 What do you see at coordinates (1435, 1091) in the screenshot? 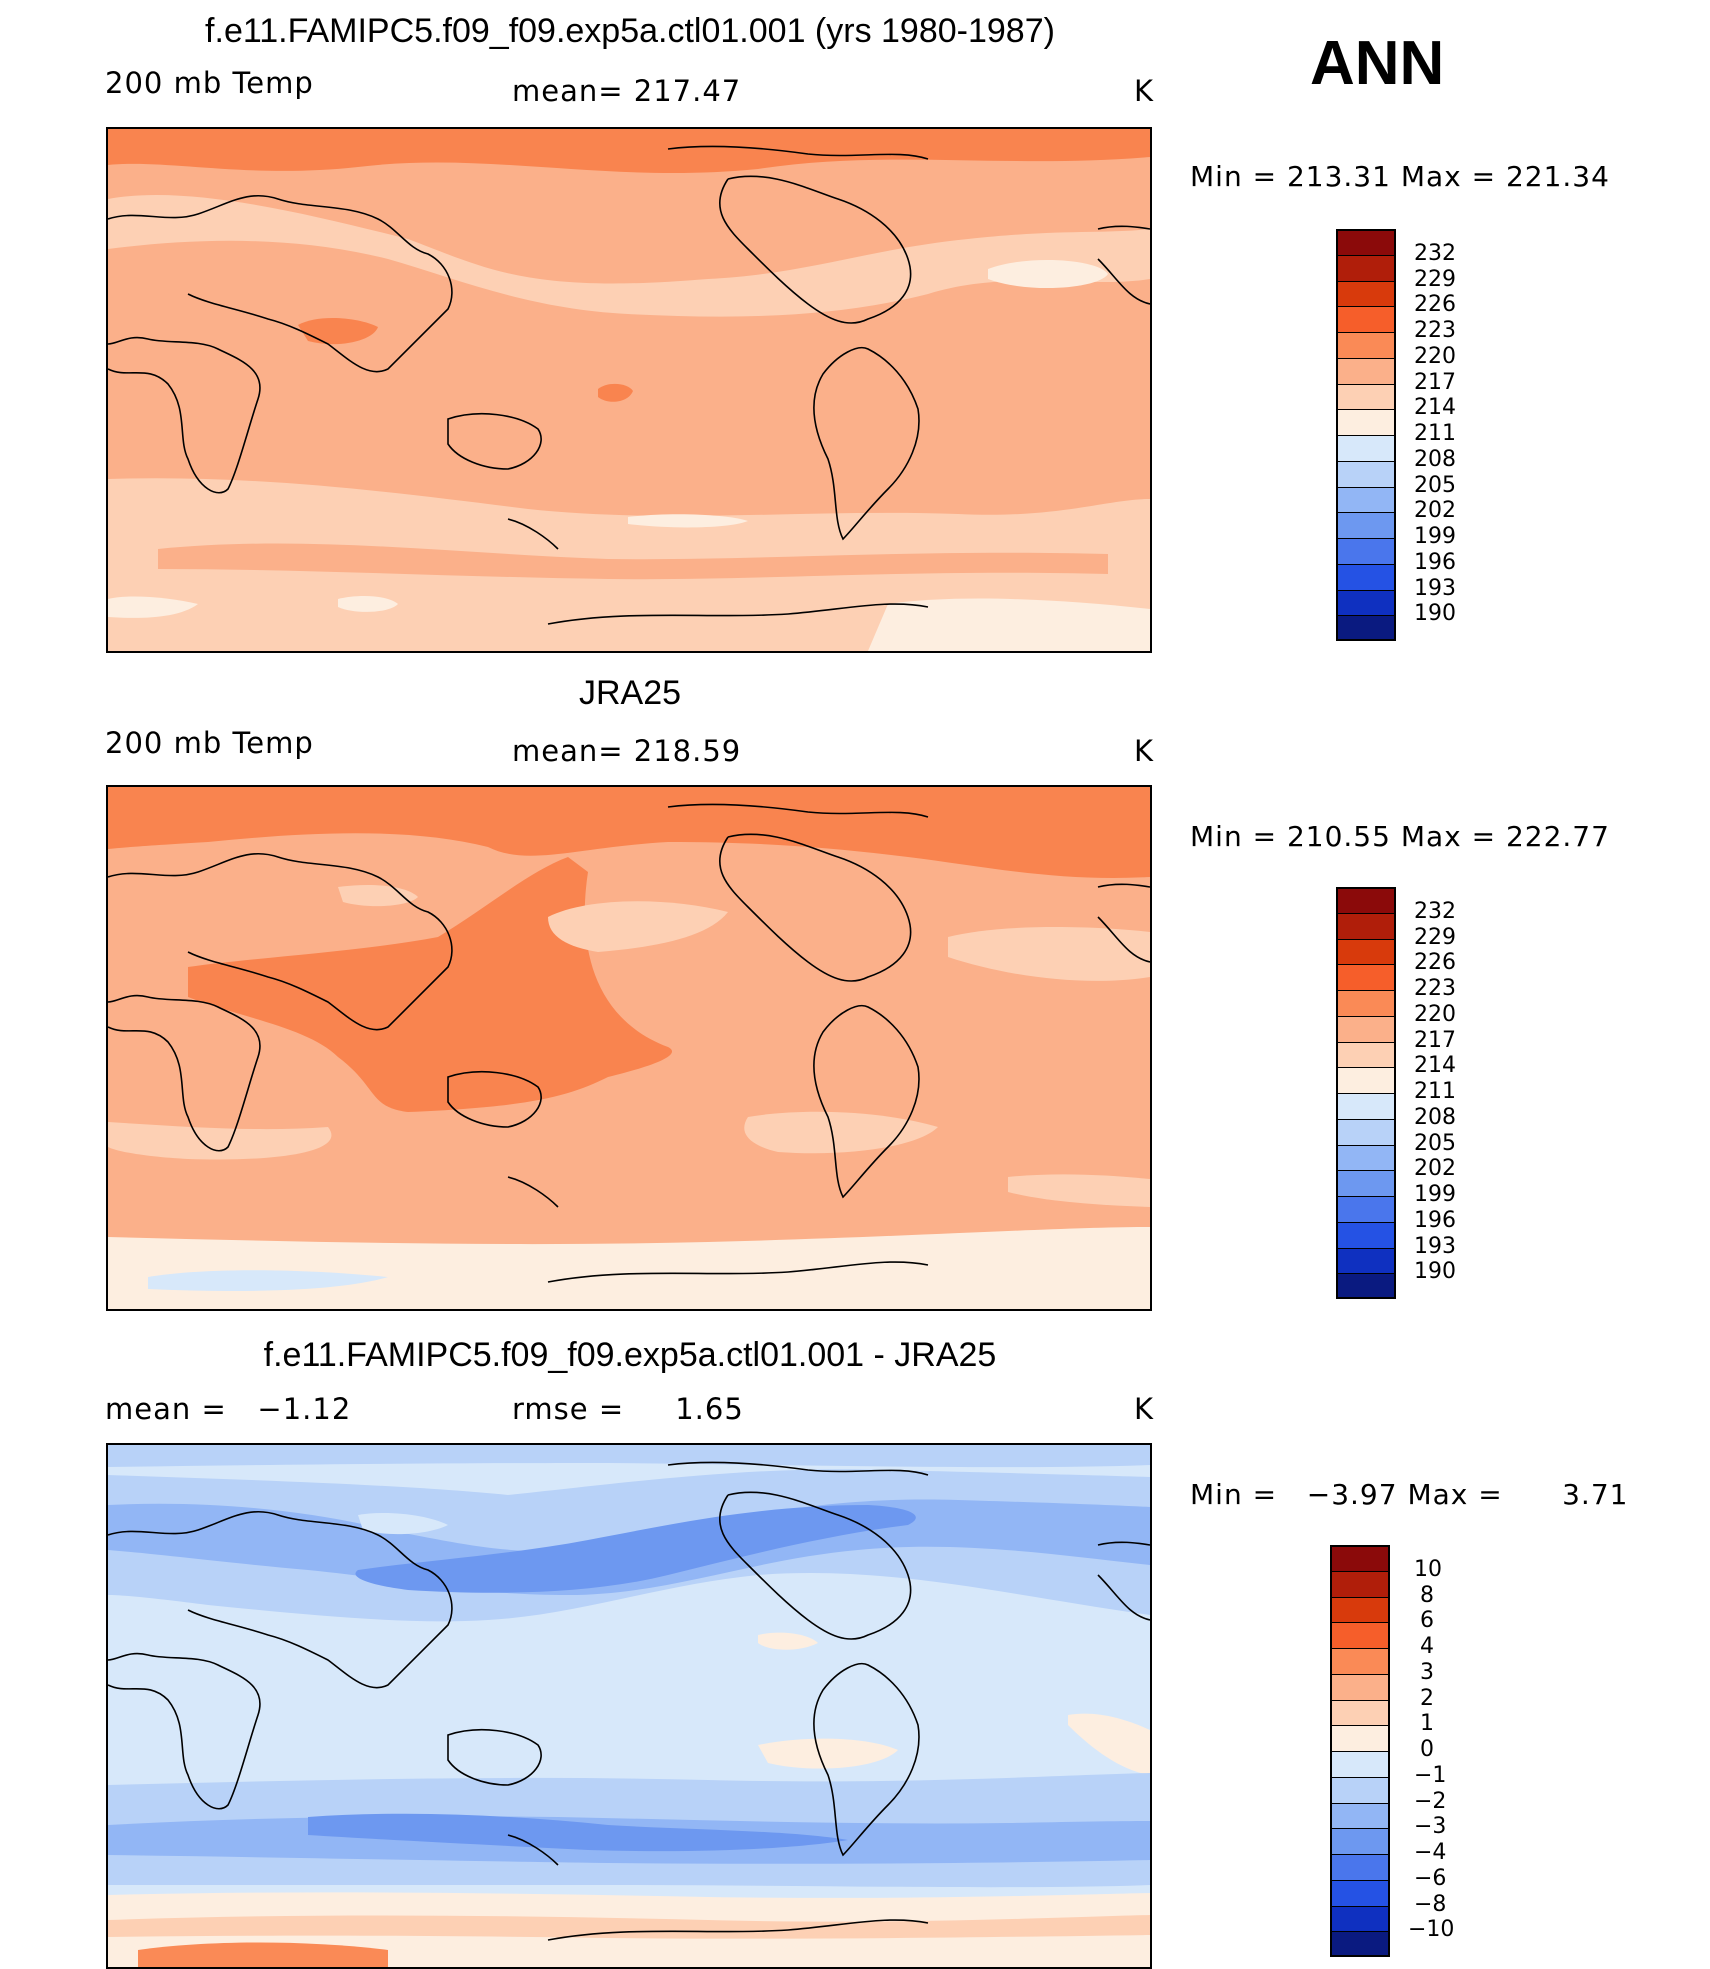
I see `panel-2-colorbar-label: 211` at bounding box center [1435, 1091].